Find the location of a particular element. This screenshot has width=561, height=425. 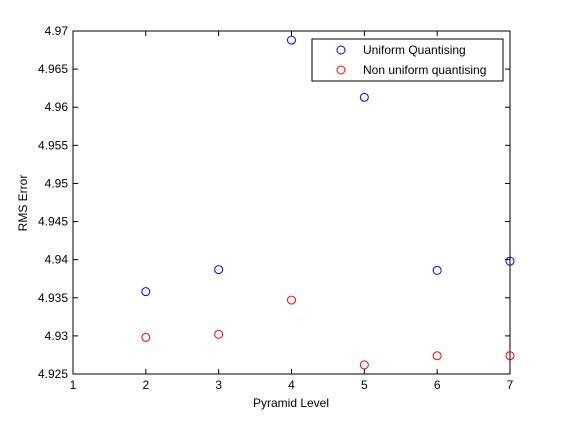

legend-label-series-1: Uniform Quantising is located at coordinates (414, 50).